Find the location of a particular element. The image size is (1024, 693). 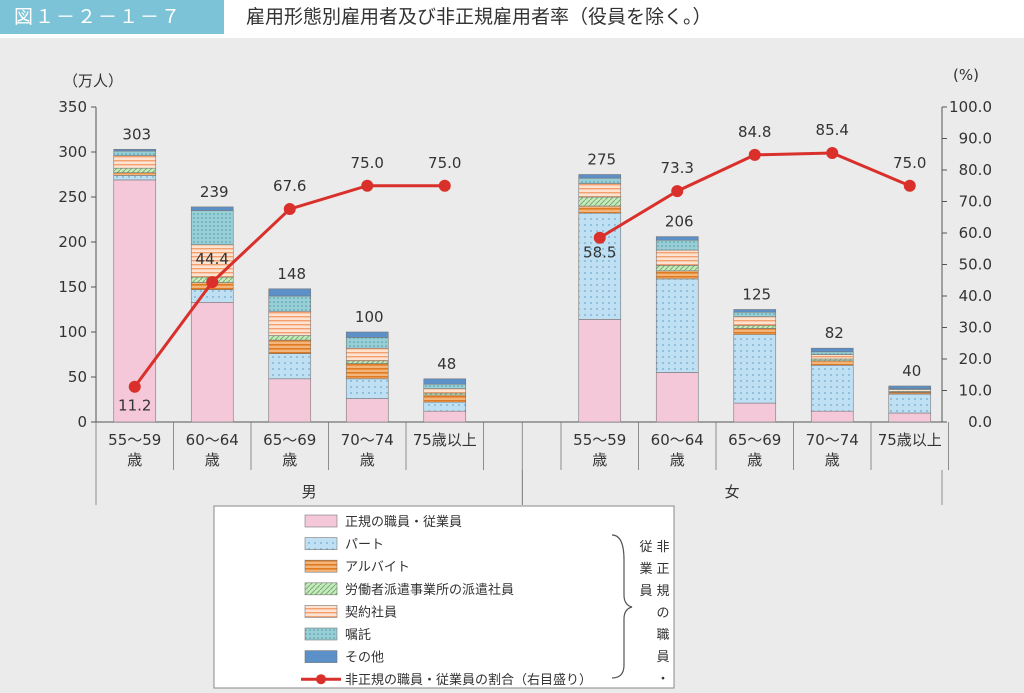

y-tick-label: 250 is located at coordinates (72, 197).